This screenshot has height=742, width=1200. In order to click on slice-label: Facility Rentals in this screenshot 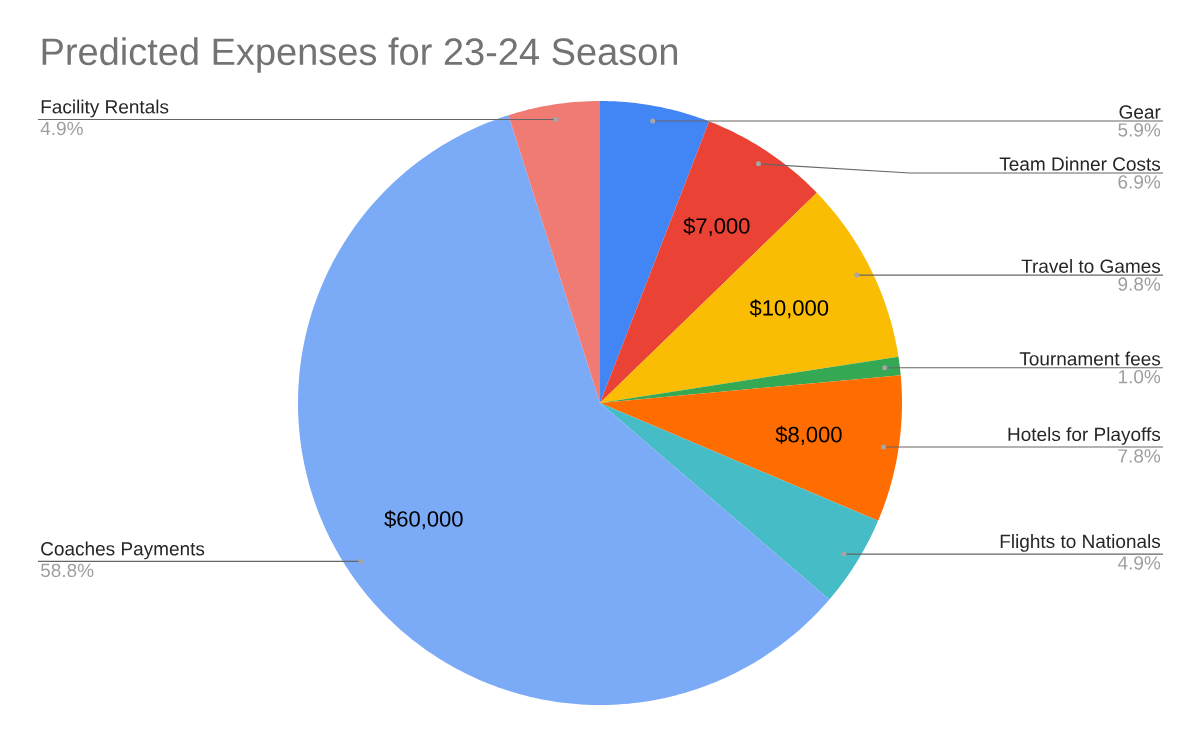, I will do `click(105, 108)`.